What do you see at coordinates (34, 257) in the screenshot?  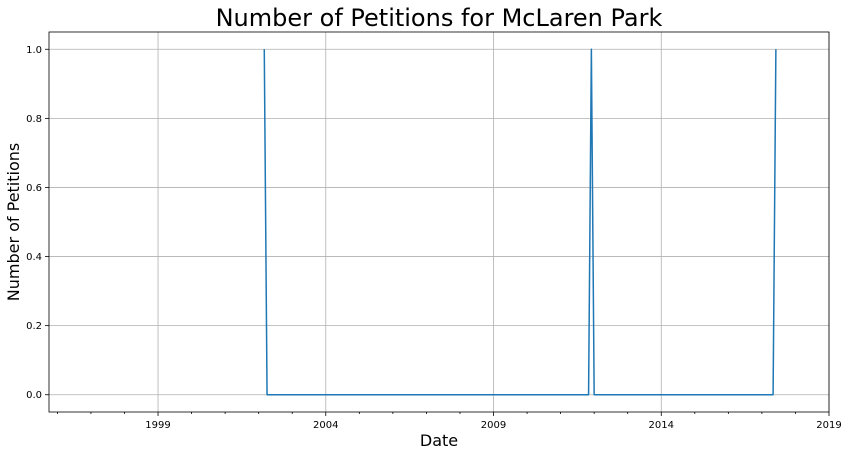 I see `y-tick-label: 0.4` at bounding box center [34, 257].